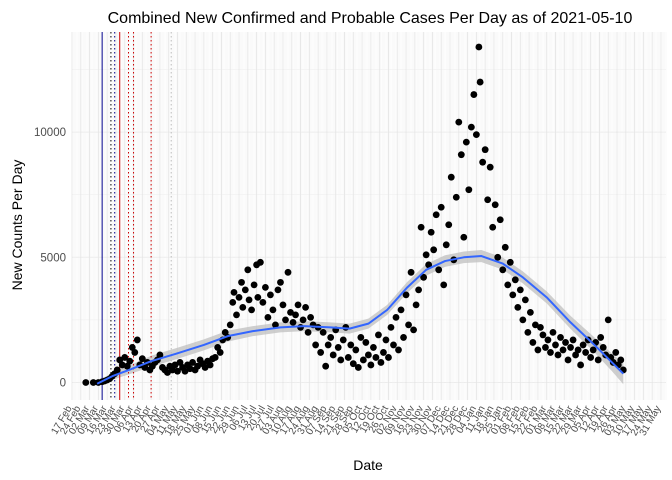 The image size is (672, 480). I want to click on y-tick-label: 10000, so click(50, 133).